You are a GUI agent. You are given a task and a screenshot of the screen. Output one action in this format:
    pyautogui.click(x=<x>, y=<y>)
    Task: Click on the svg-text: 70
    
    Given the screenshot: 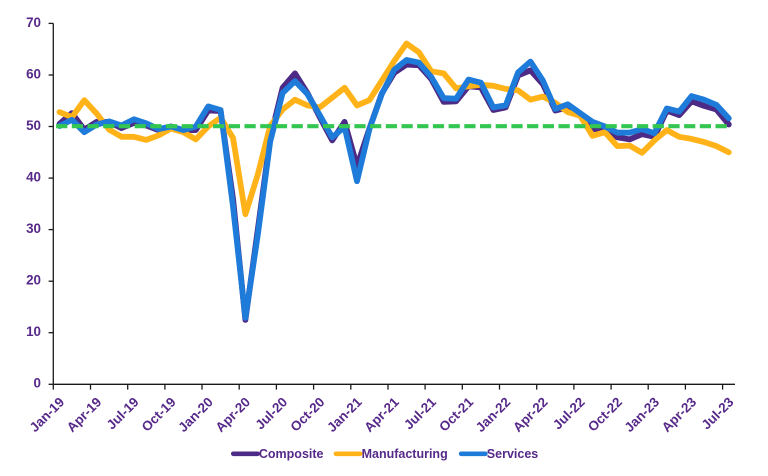 What is the action you would take?
    pyautogui.click(x=33, y=22)
    